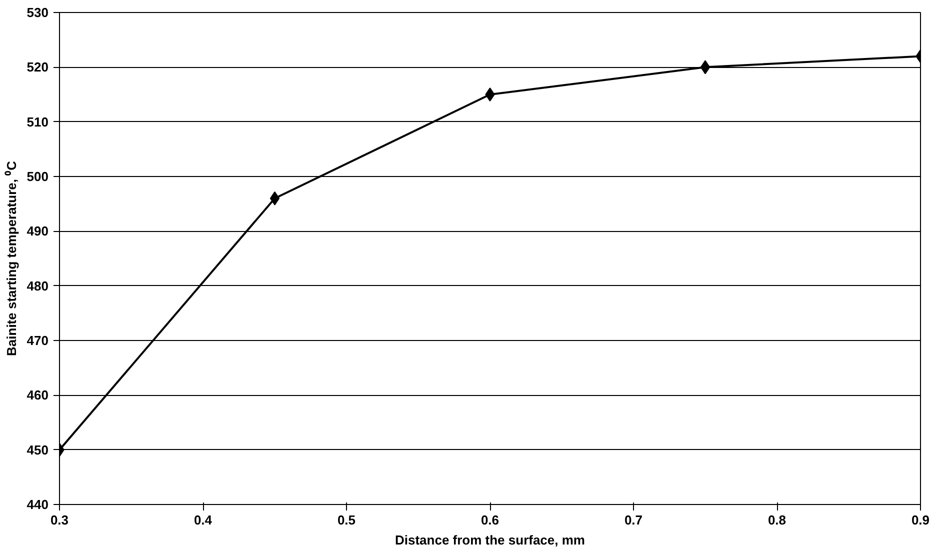 The image size is (932, 550). What do you see at coordinates (490, 540) in the screenshot?
I see `x-axis-title: Distance from the surface, mm` at bounding box center [490, 540].